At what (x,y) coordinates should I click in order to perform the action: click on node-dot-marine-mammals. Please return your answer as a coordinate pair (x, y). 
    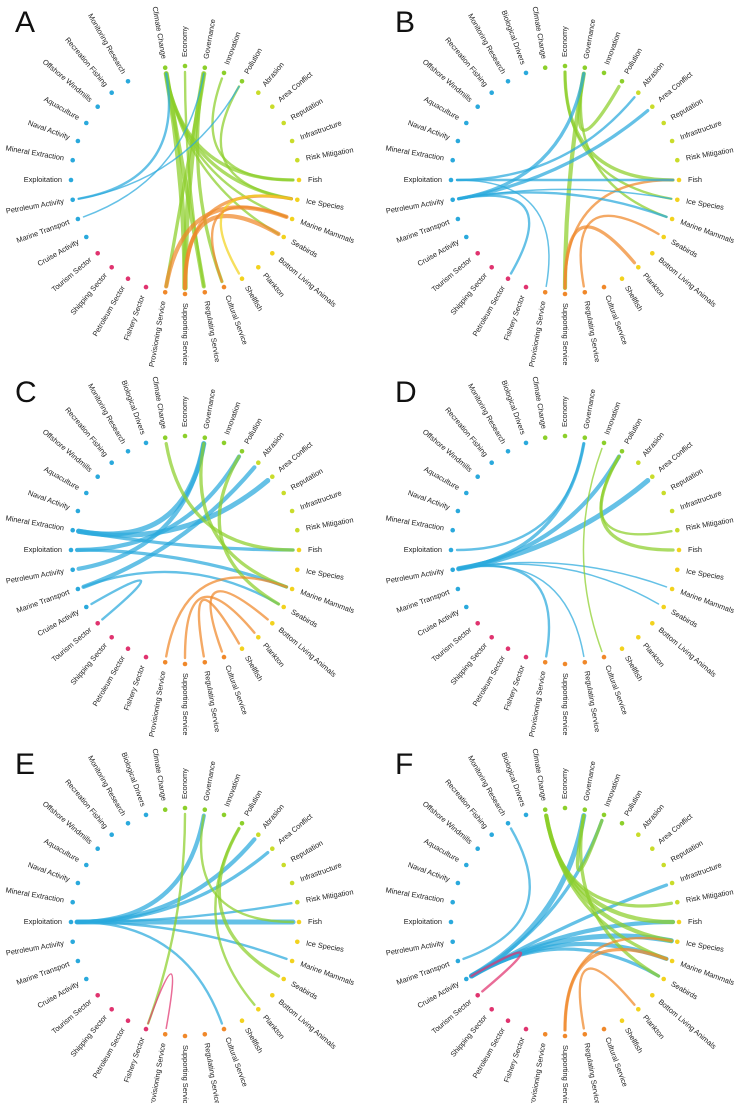
    Looking at the image, I should click on (672, 589).